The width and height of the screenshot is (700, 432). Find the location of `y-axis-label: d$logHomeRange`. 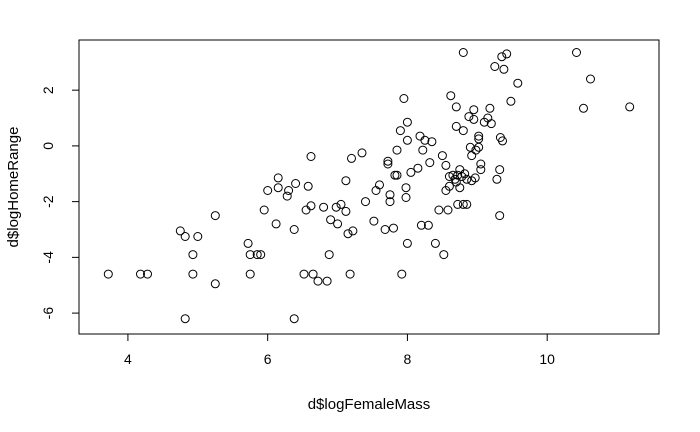

y-axis-label: d$logHomeRange is located at coordinates (13, 187).